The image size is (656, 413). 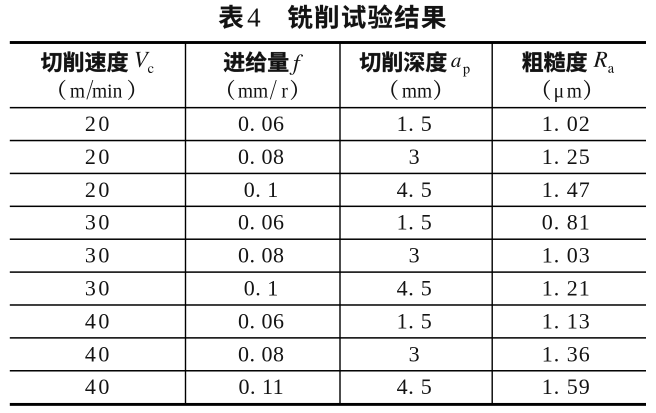 What do you see at coordinates (566, 255) in the screenshot?
I see `svg-text: 1. 03` at bounding box center [566, 255].